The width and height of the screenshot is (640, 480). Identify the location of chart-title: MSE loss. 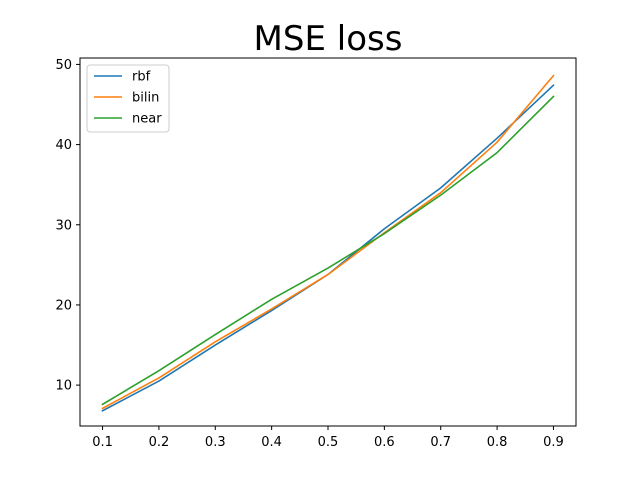
(328, 39).